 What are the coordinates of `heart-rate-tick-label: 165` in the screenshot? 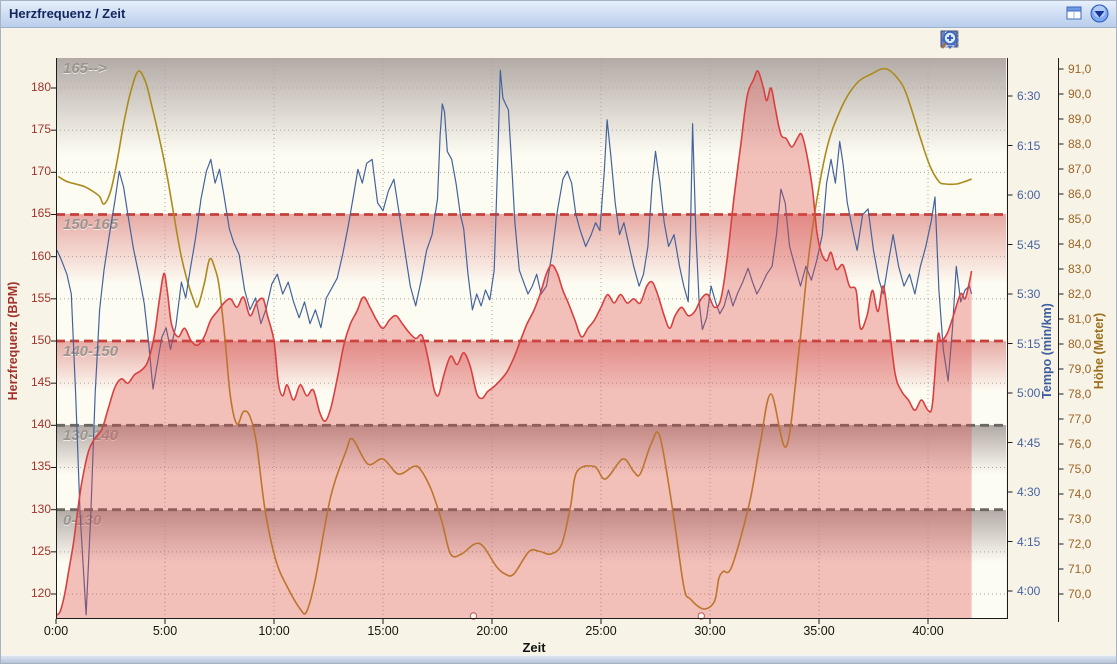 It's located at (40, 213).